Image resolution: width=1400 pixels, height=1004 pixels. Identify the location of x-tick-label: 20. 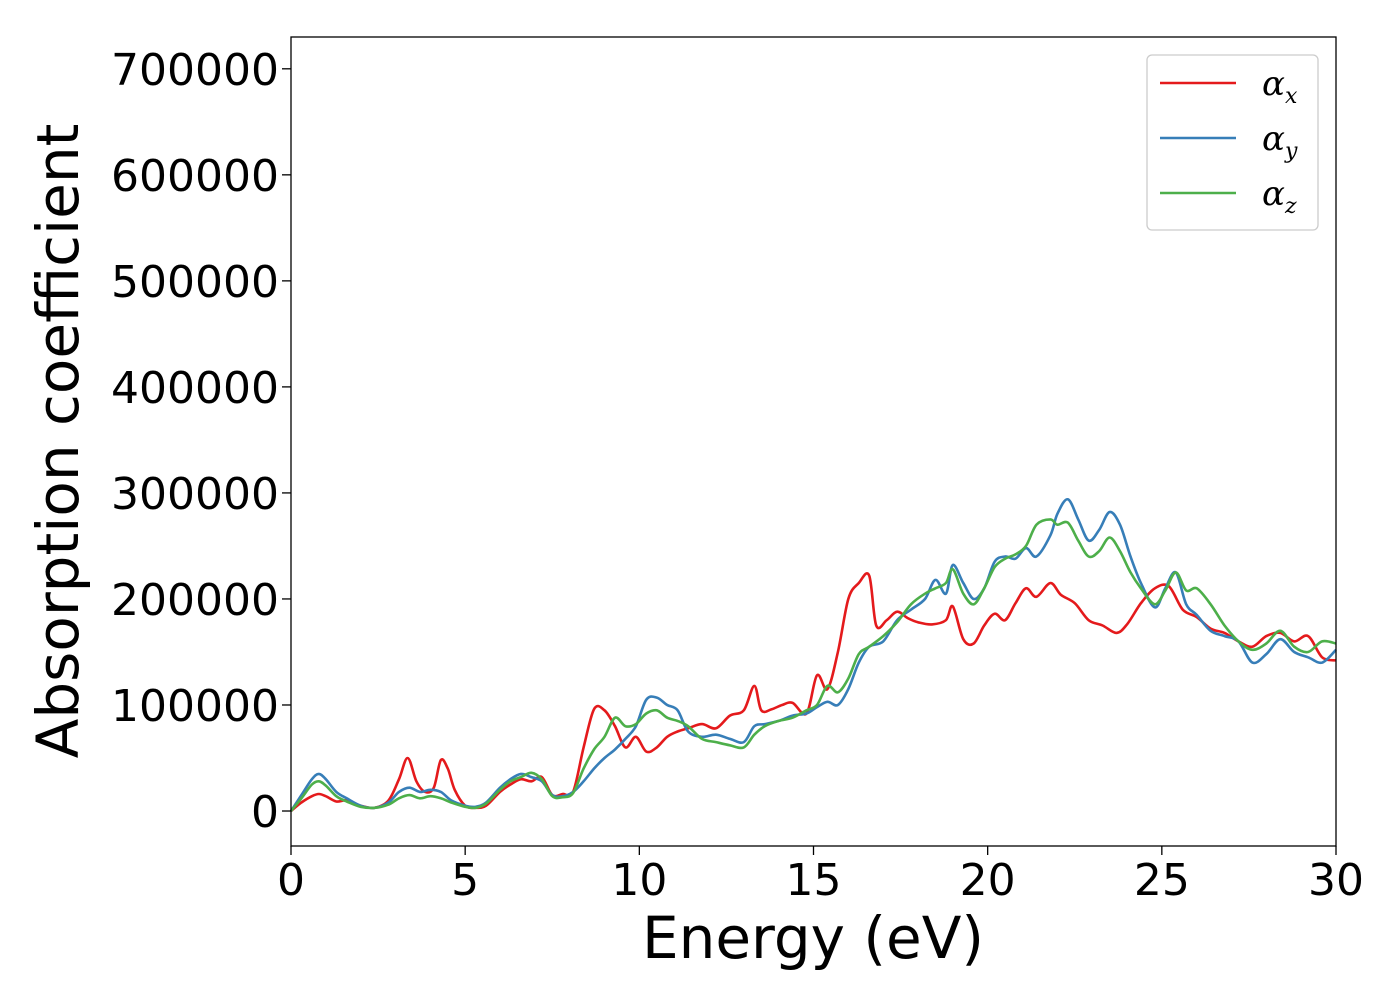
(988, 880).